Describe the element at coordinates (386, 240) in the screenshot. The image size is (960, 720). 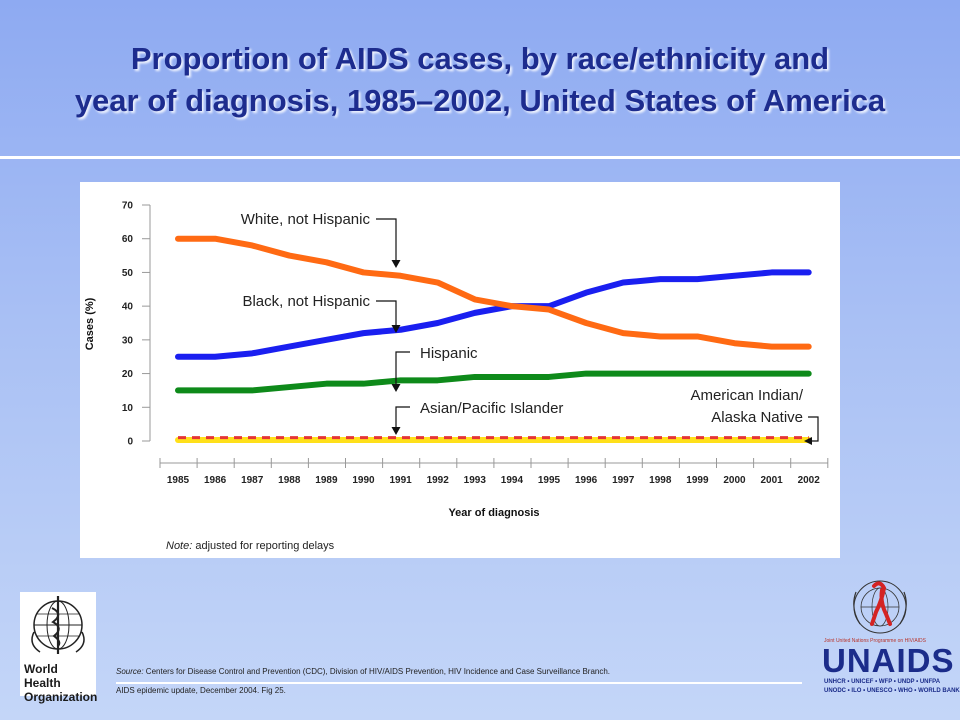
I see `callout-white` at that location.